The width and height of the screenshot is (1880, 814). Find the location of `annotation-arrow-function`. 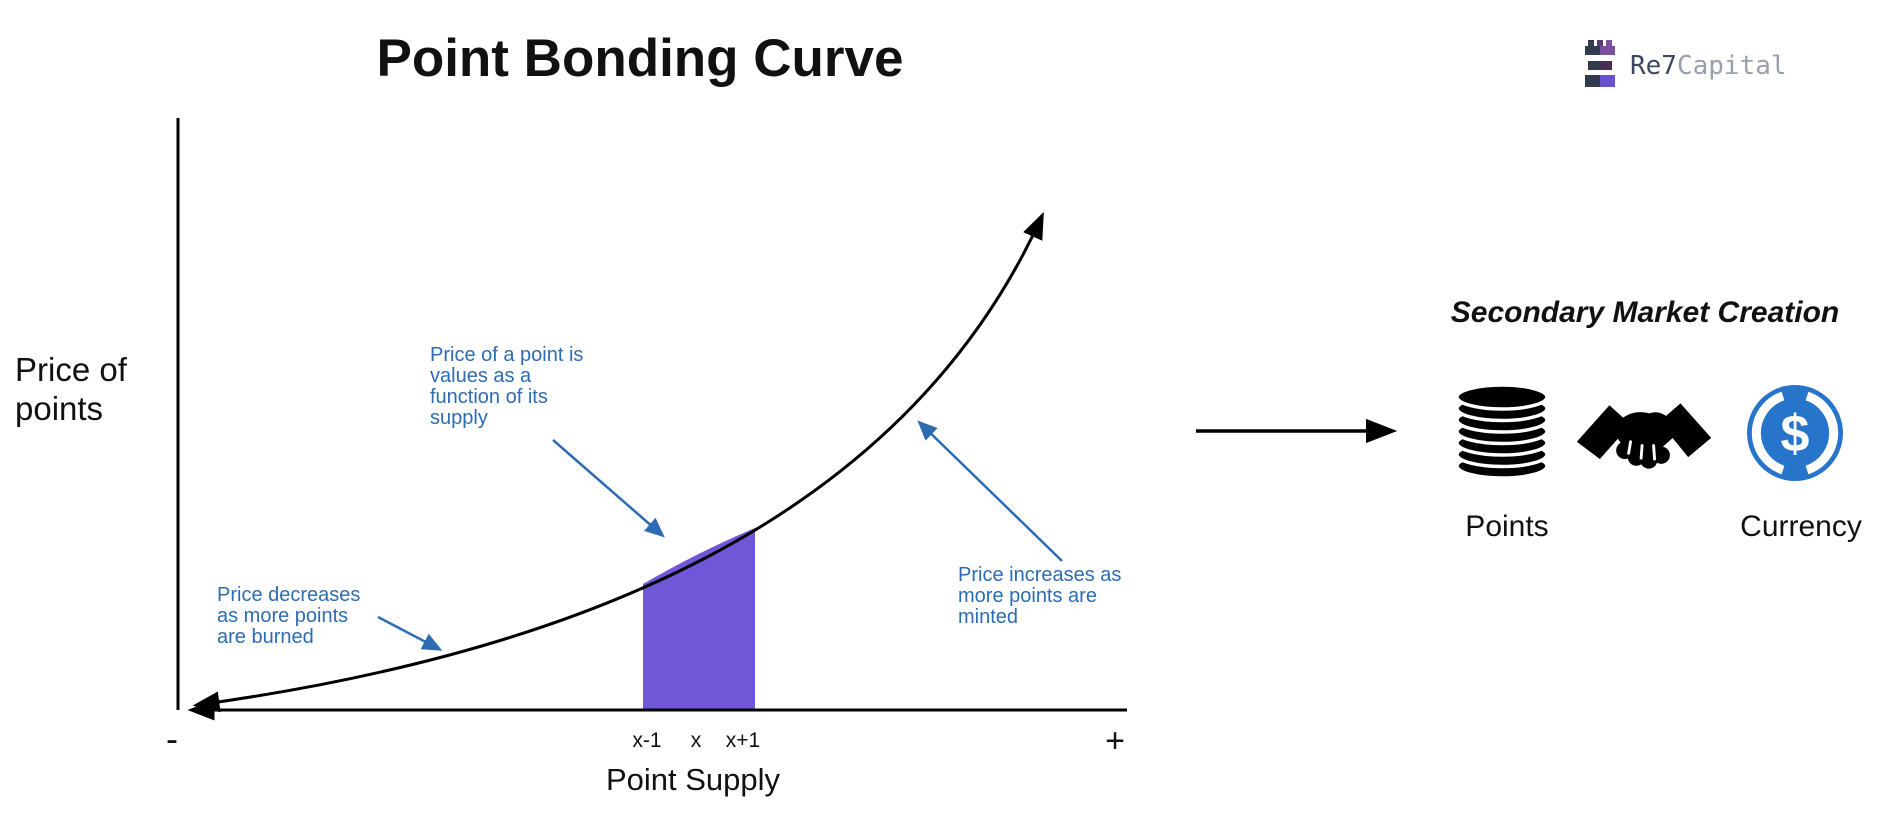

annotation-arrow-function is located at coordinates (608, 488).